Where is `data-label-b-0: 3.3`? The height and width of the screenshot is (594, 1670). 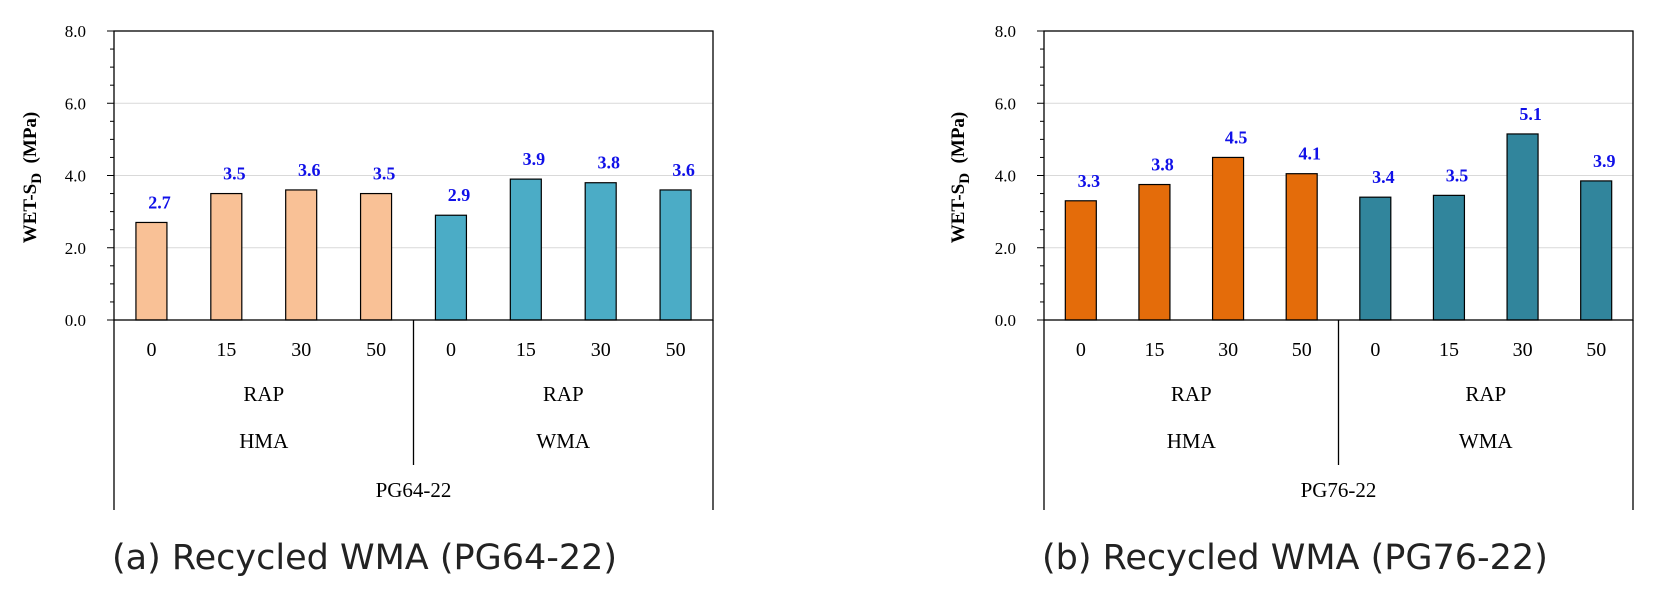
data-label-b-0: 3.3 is located at coordinates (1089, 181).